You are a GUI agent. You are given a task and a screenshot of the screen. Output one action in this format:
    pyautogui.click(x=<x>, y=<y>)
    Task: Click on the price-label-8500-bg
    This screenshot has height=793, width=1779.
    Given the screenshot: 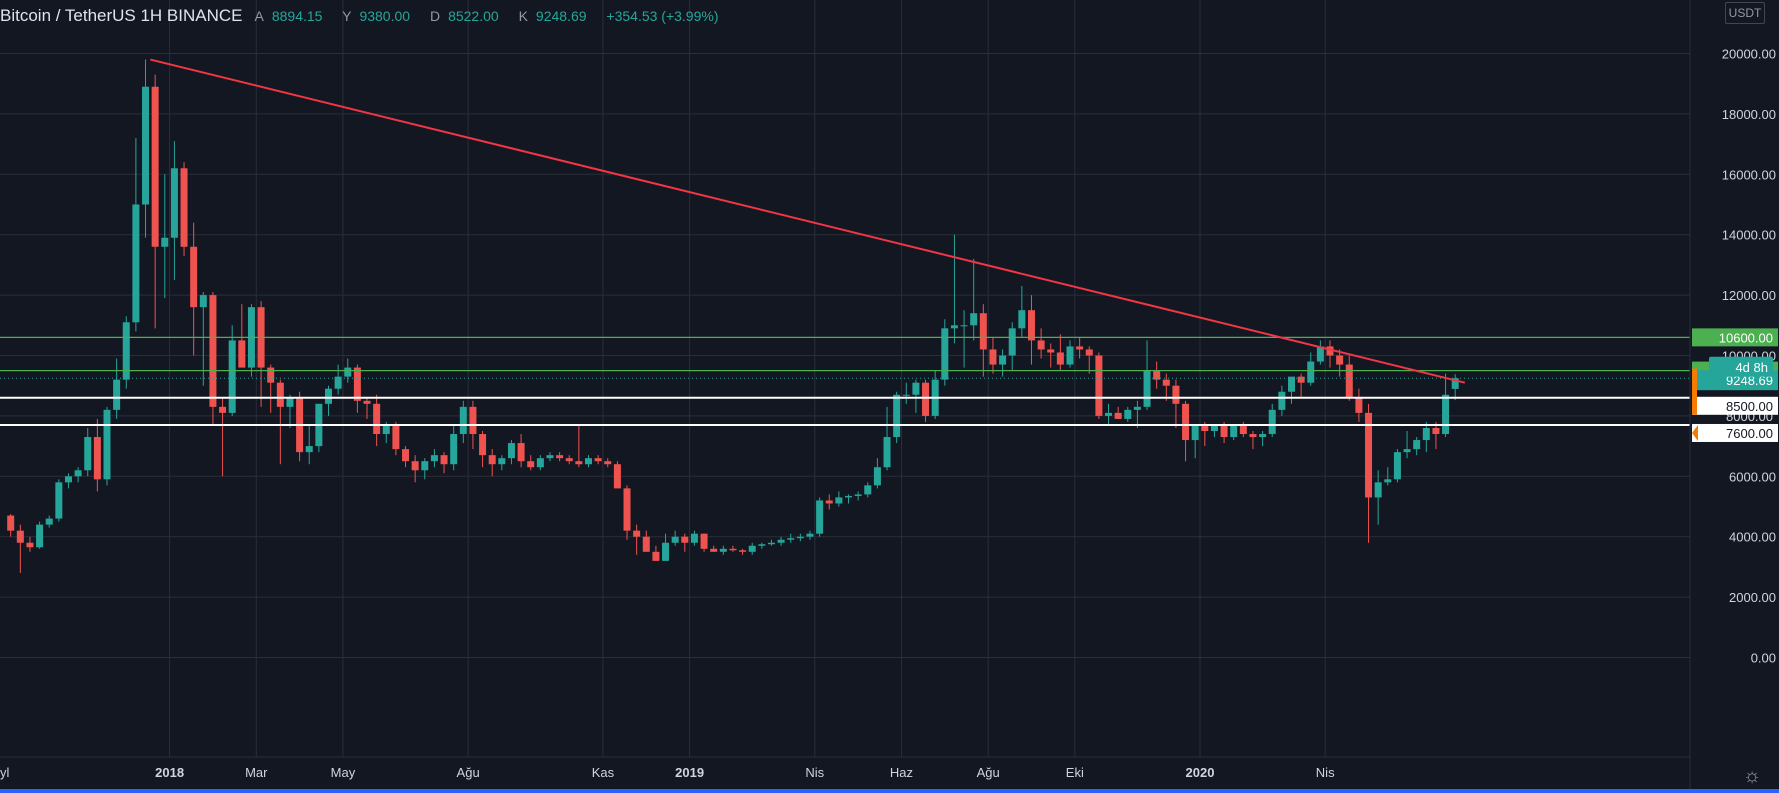 What is the action you would take?
    pyautogui.click(x=1735, y=405)
    